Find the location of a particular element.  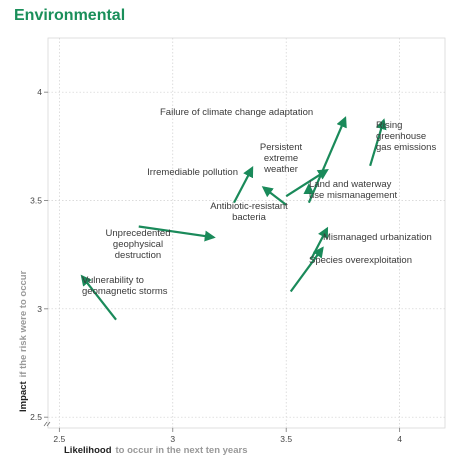

risk-label-line: Species overexploitation is located at coordinates (360, 260).